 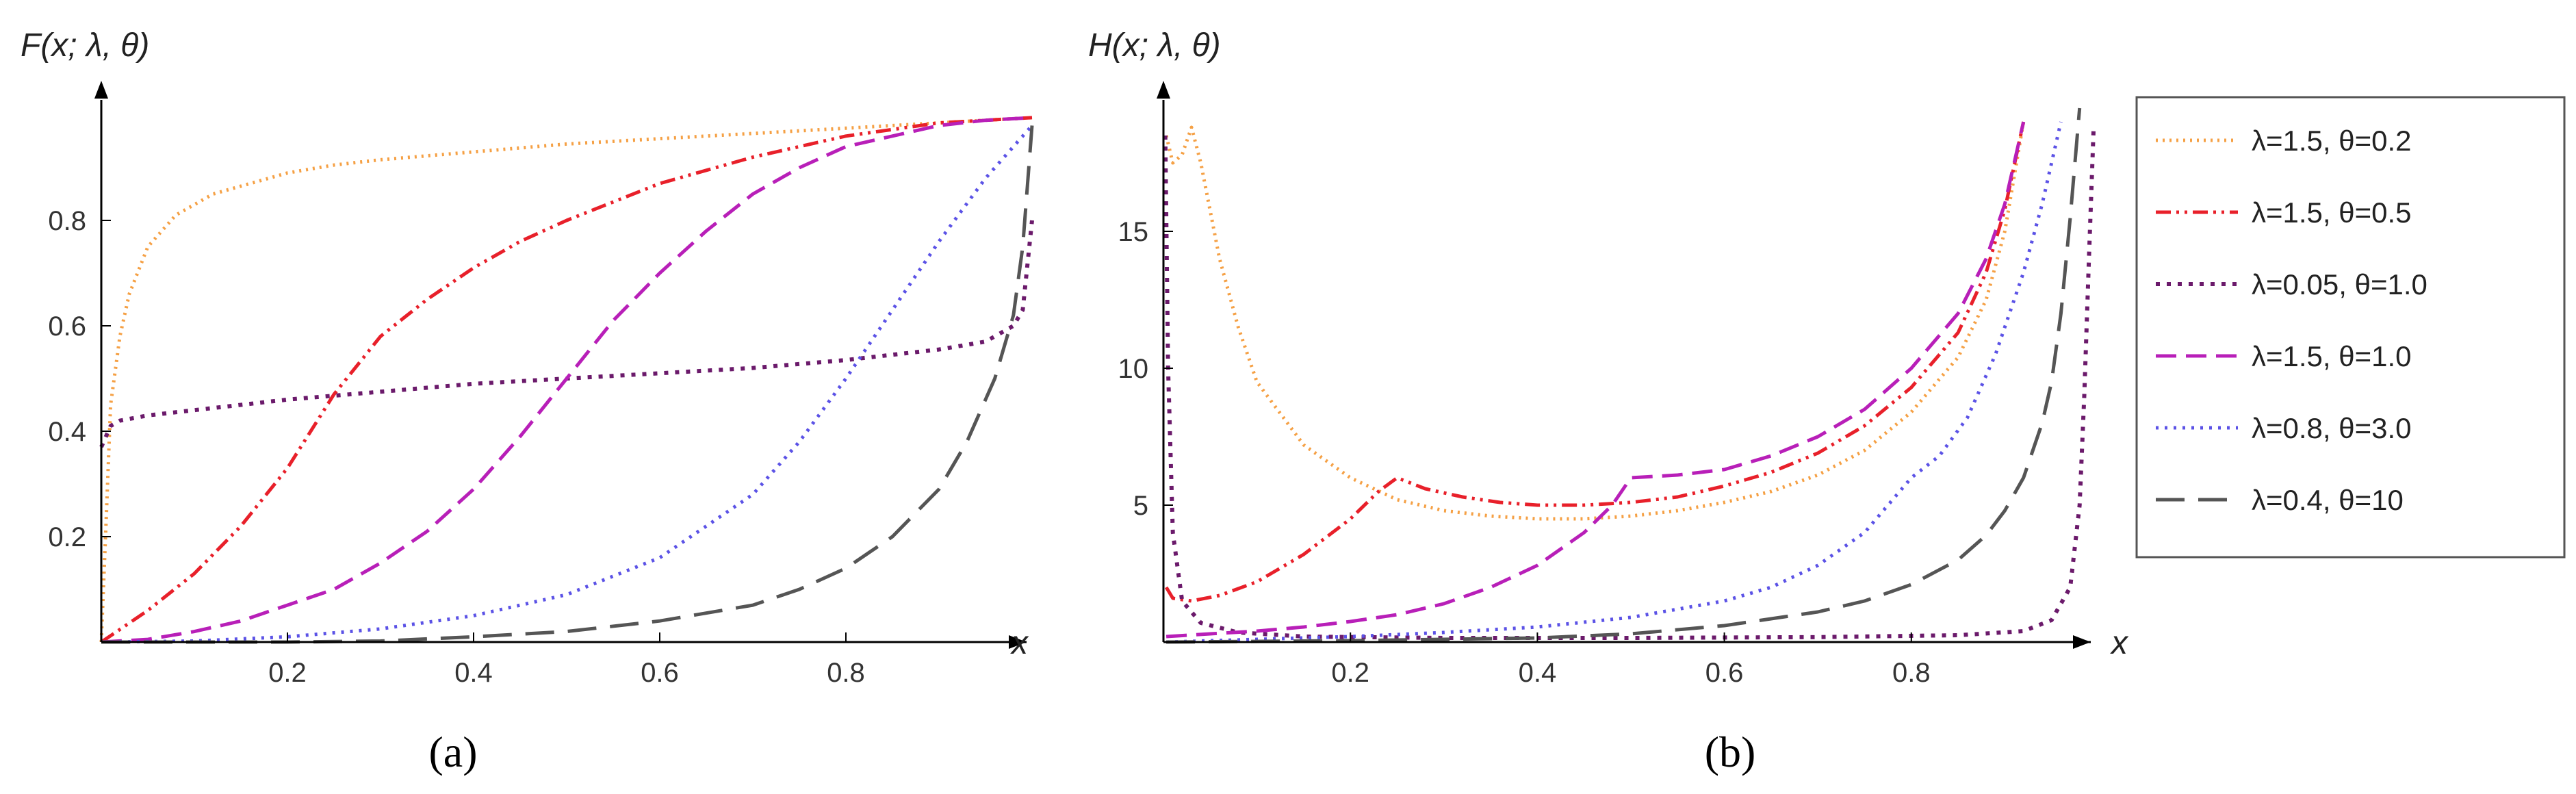 What do you see at coordinates (67, 537) in the screenshot?
I see `panel-a-y-tick-label: 0.2` at bounding box center [67, 537].